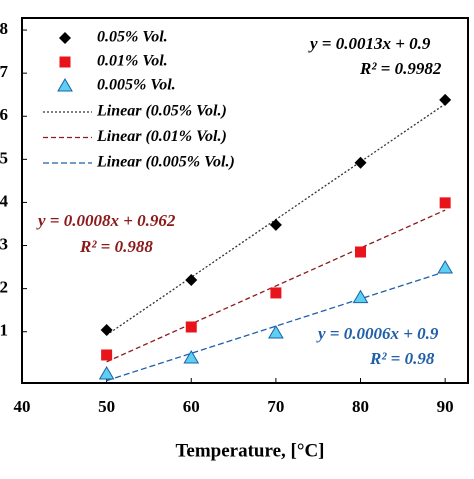 The width and height of the screenshot is (474, 479). What do you see at coordinates (22, 406) in the screenshot?
I see `x-tick-label: 40` at bounding box center [22, 406].